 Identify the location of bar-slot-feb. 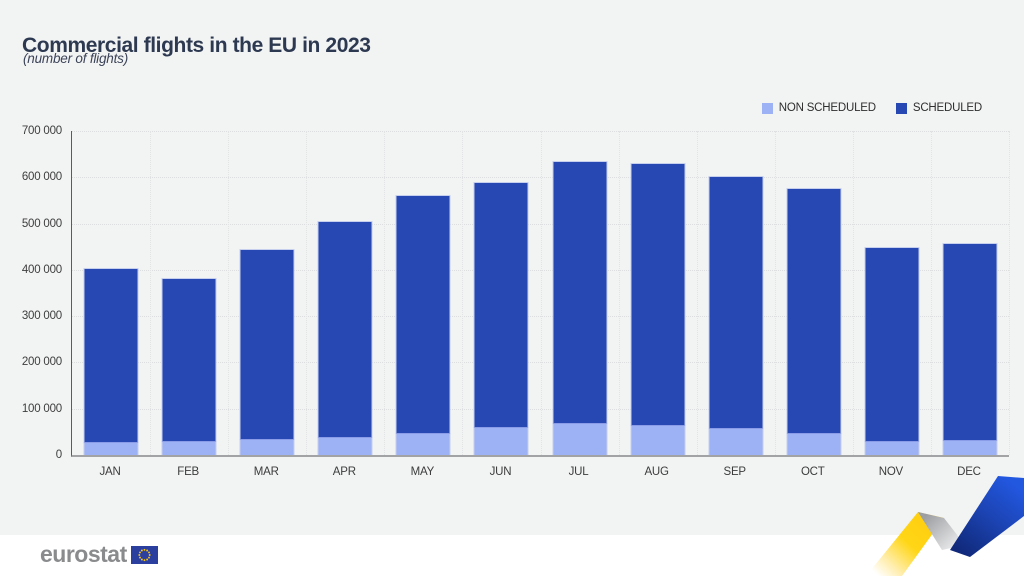
(189, 293).